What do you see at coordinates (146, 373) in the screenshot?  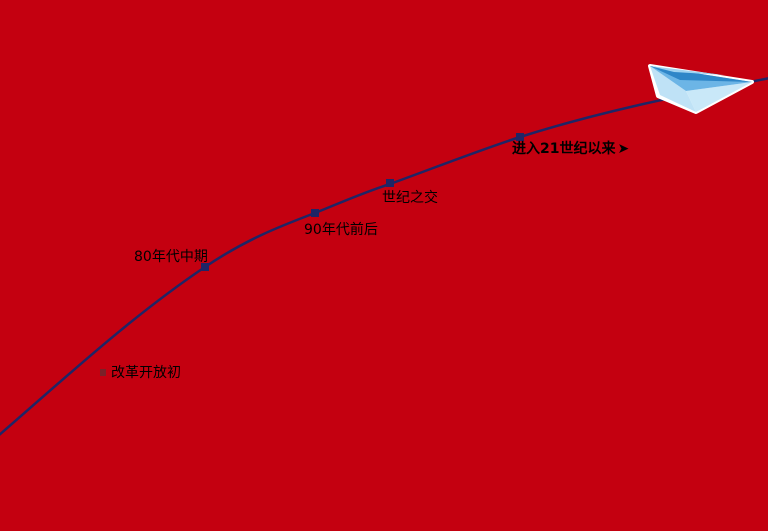 I see `milestone-label-reform-era: 改革开放初` at bounding box center [146, 373].